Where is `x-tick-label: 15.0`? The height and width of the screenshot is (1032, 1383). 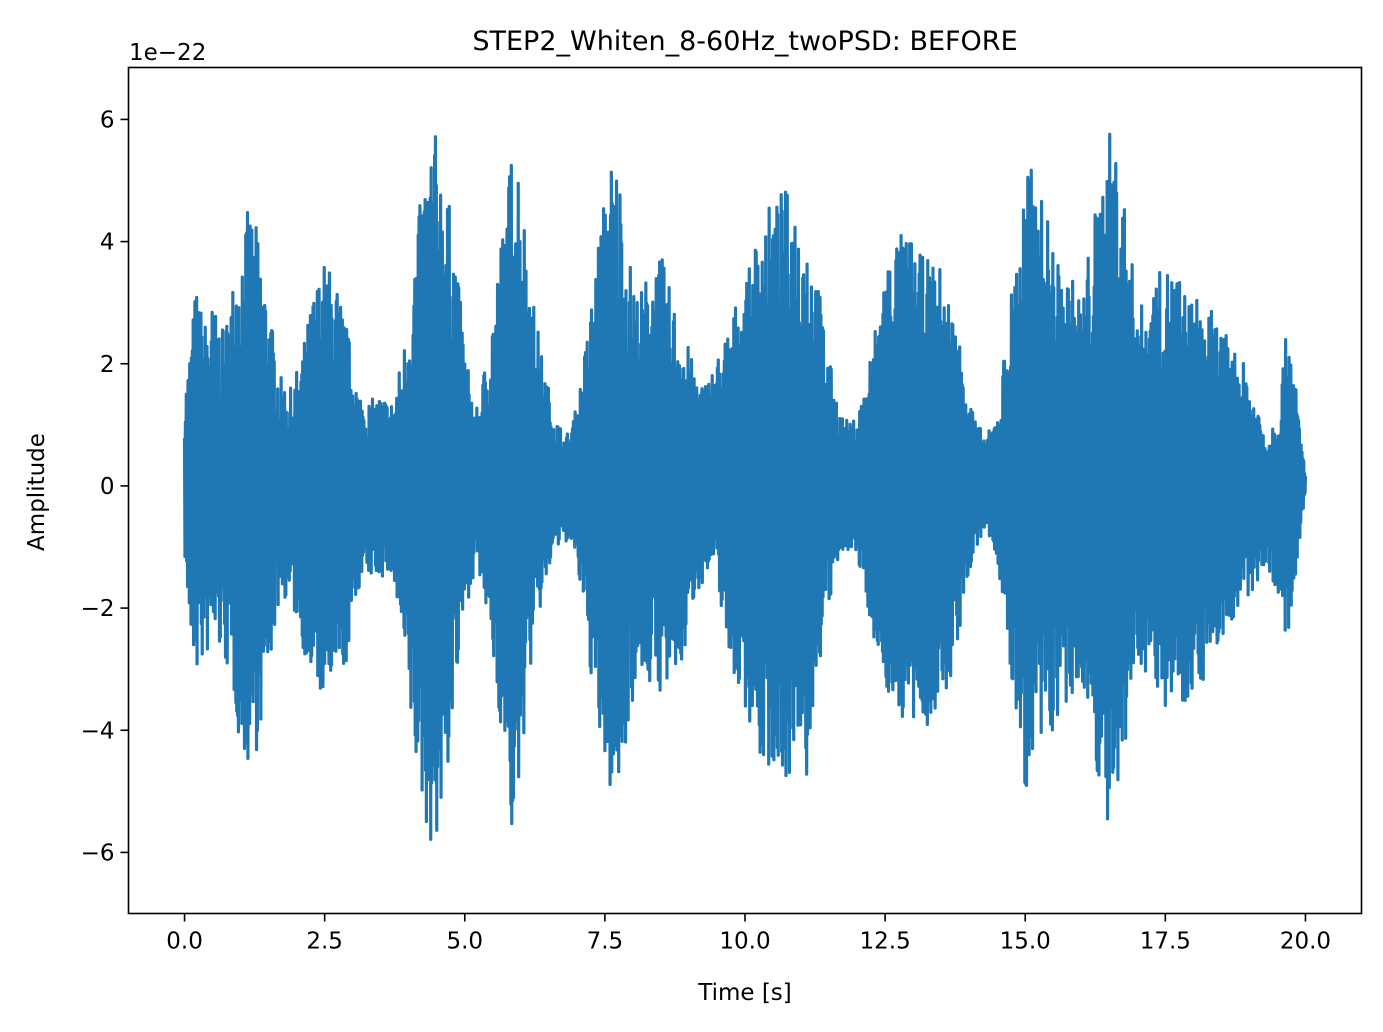 x-tick-label: 15.0 is located at coordinates (1025, 942).